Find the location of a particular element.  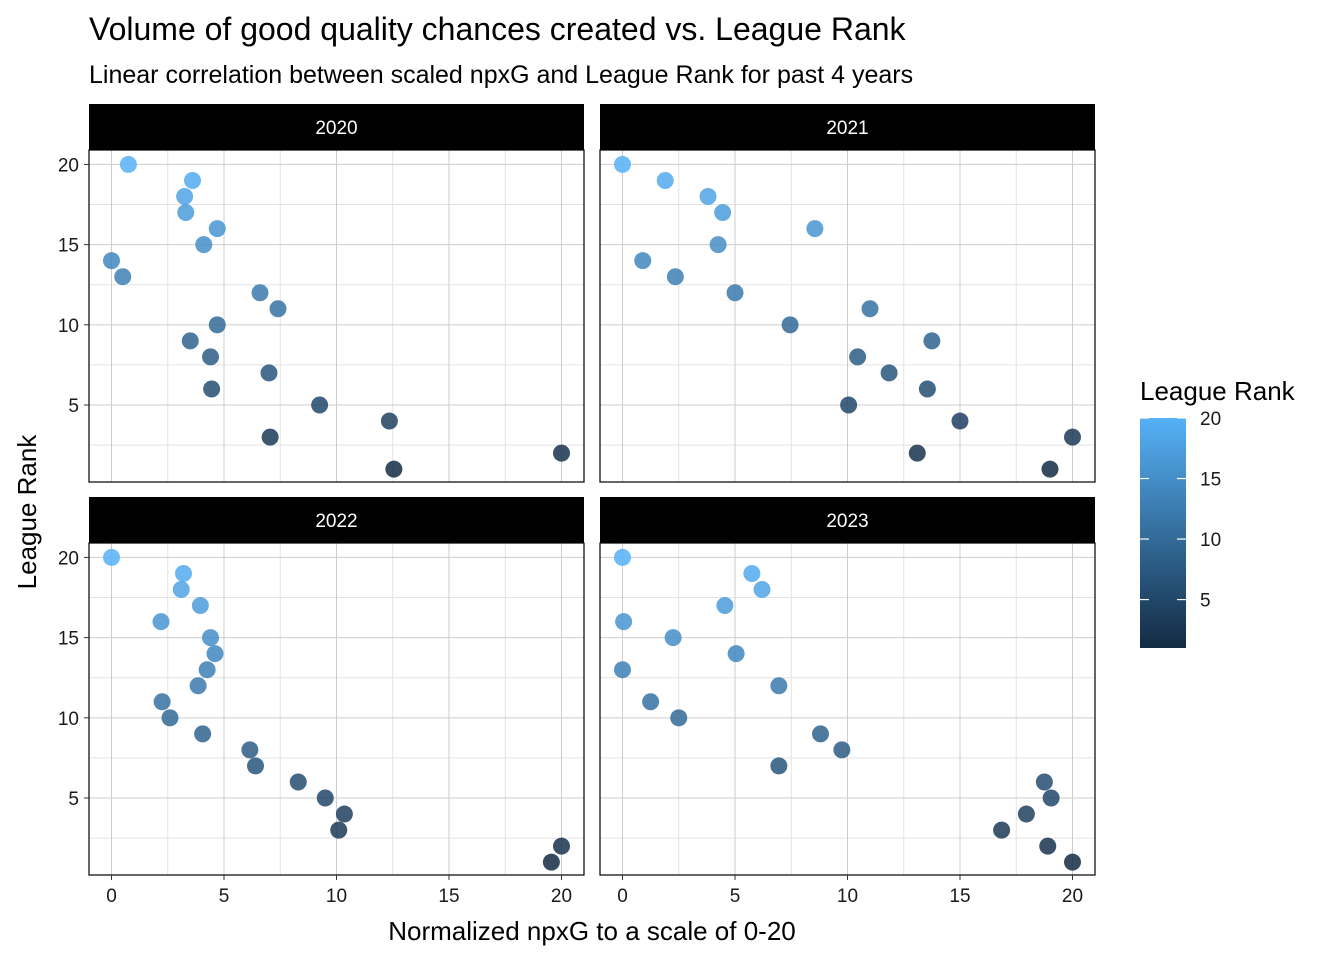

legend-tick-label: 20 is located at coordinates (1210, 419).